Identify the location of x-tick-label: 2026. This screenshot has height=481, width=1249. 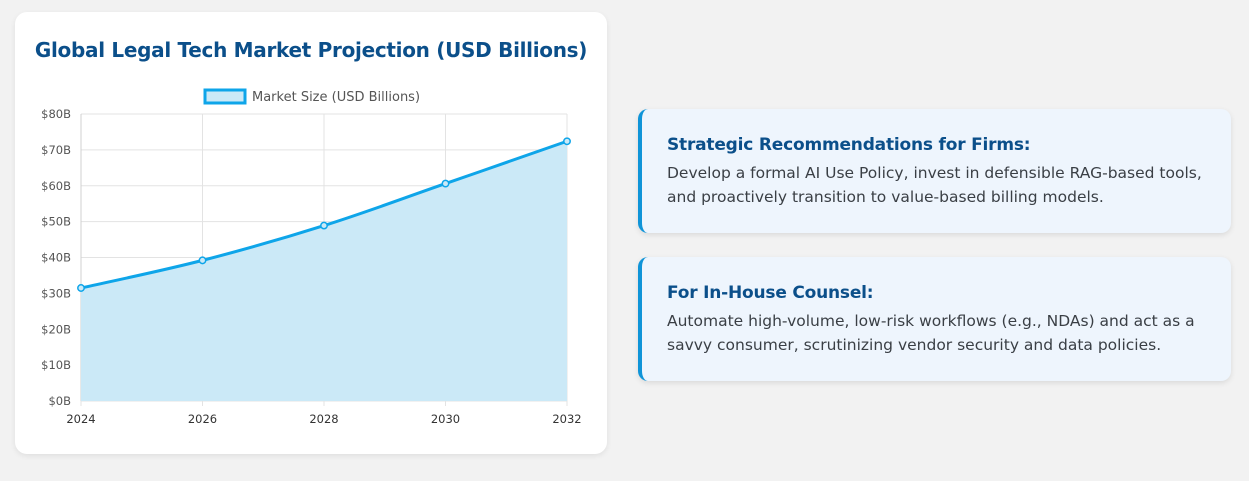
(202, 419).